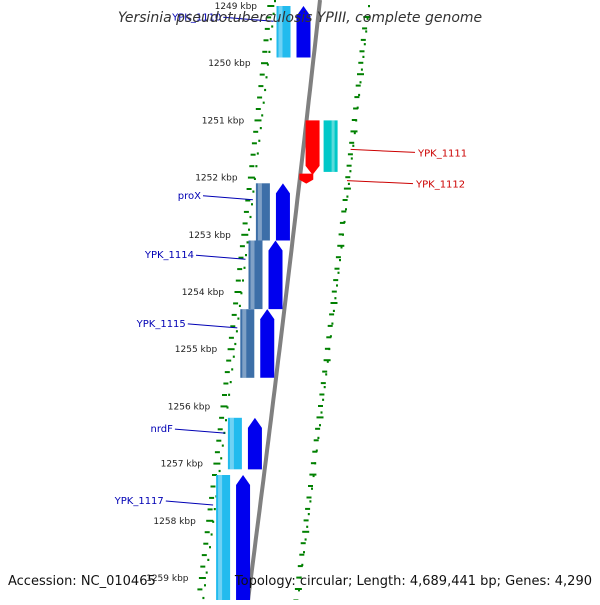 Image resolution: width=600 pixels, height=605 pixels. I want to click on label-connector, so click(220, 257).